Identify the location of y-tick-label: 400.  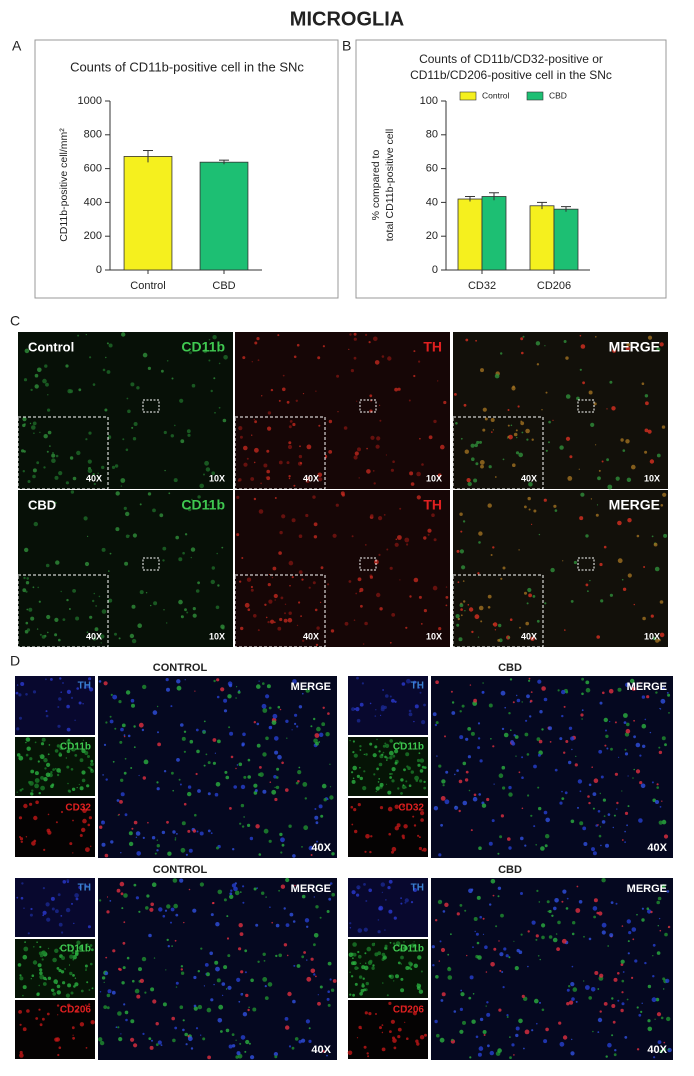
(93, 202).